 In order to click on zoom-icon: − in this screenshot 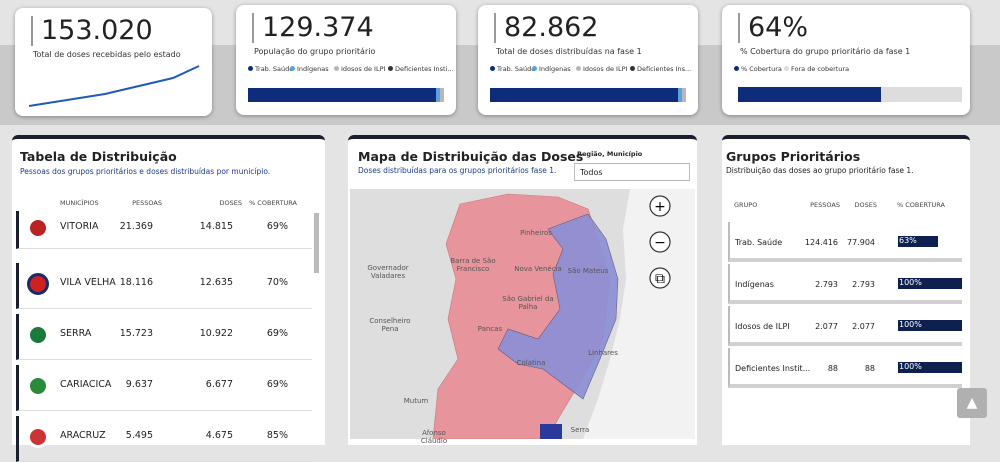, I will do `click(660, 243)`.